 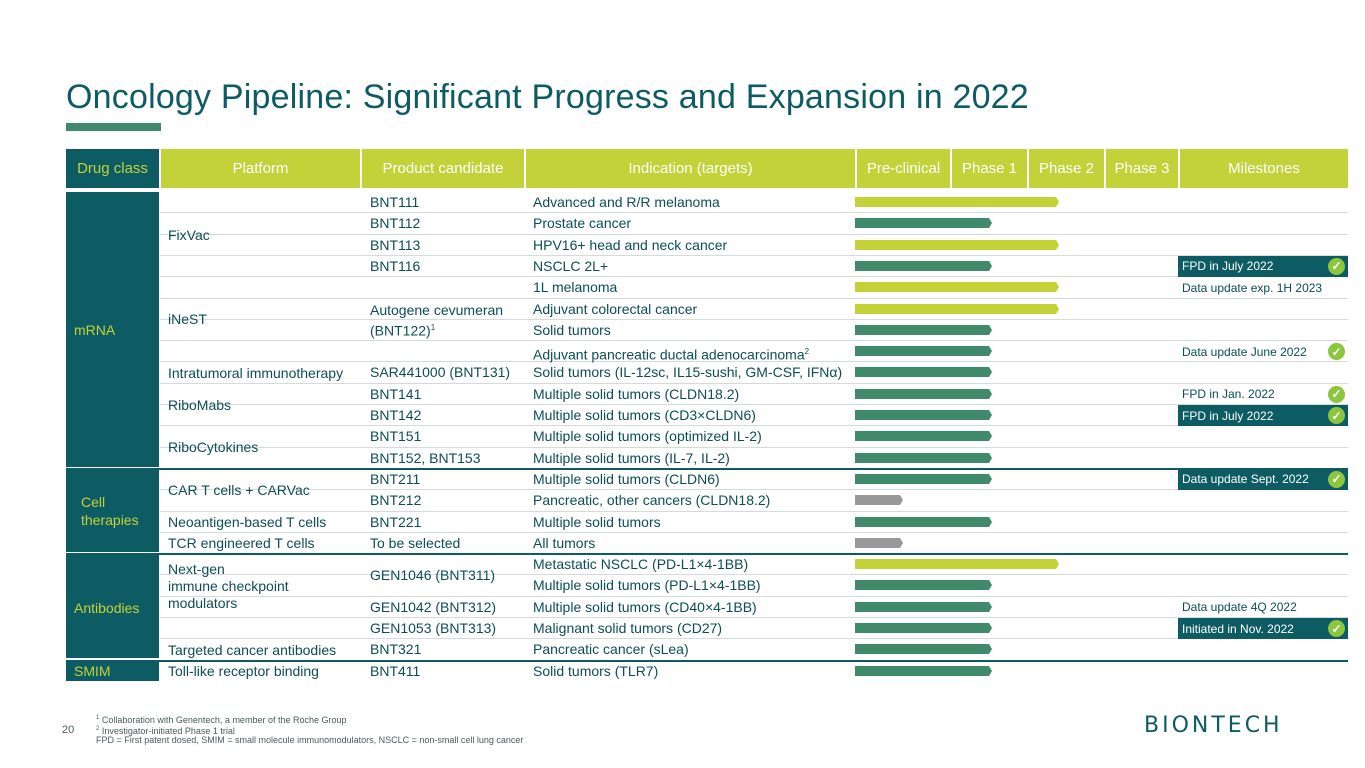 What do you see at coordinates (903, 168) in the screenshot?
I see `header-preclinical: Pre-clinical` at bounding box center [903, 168].